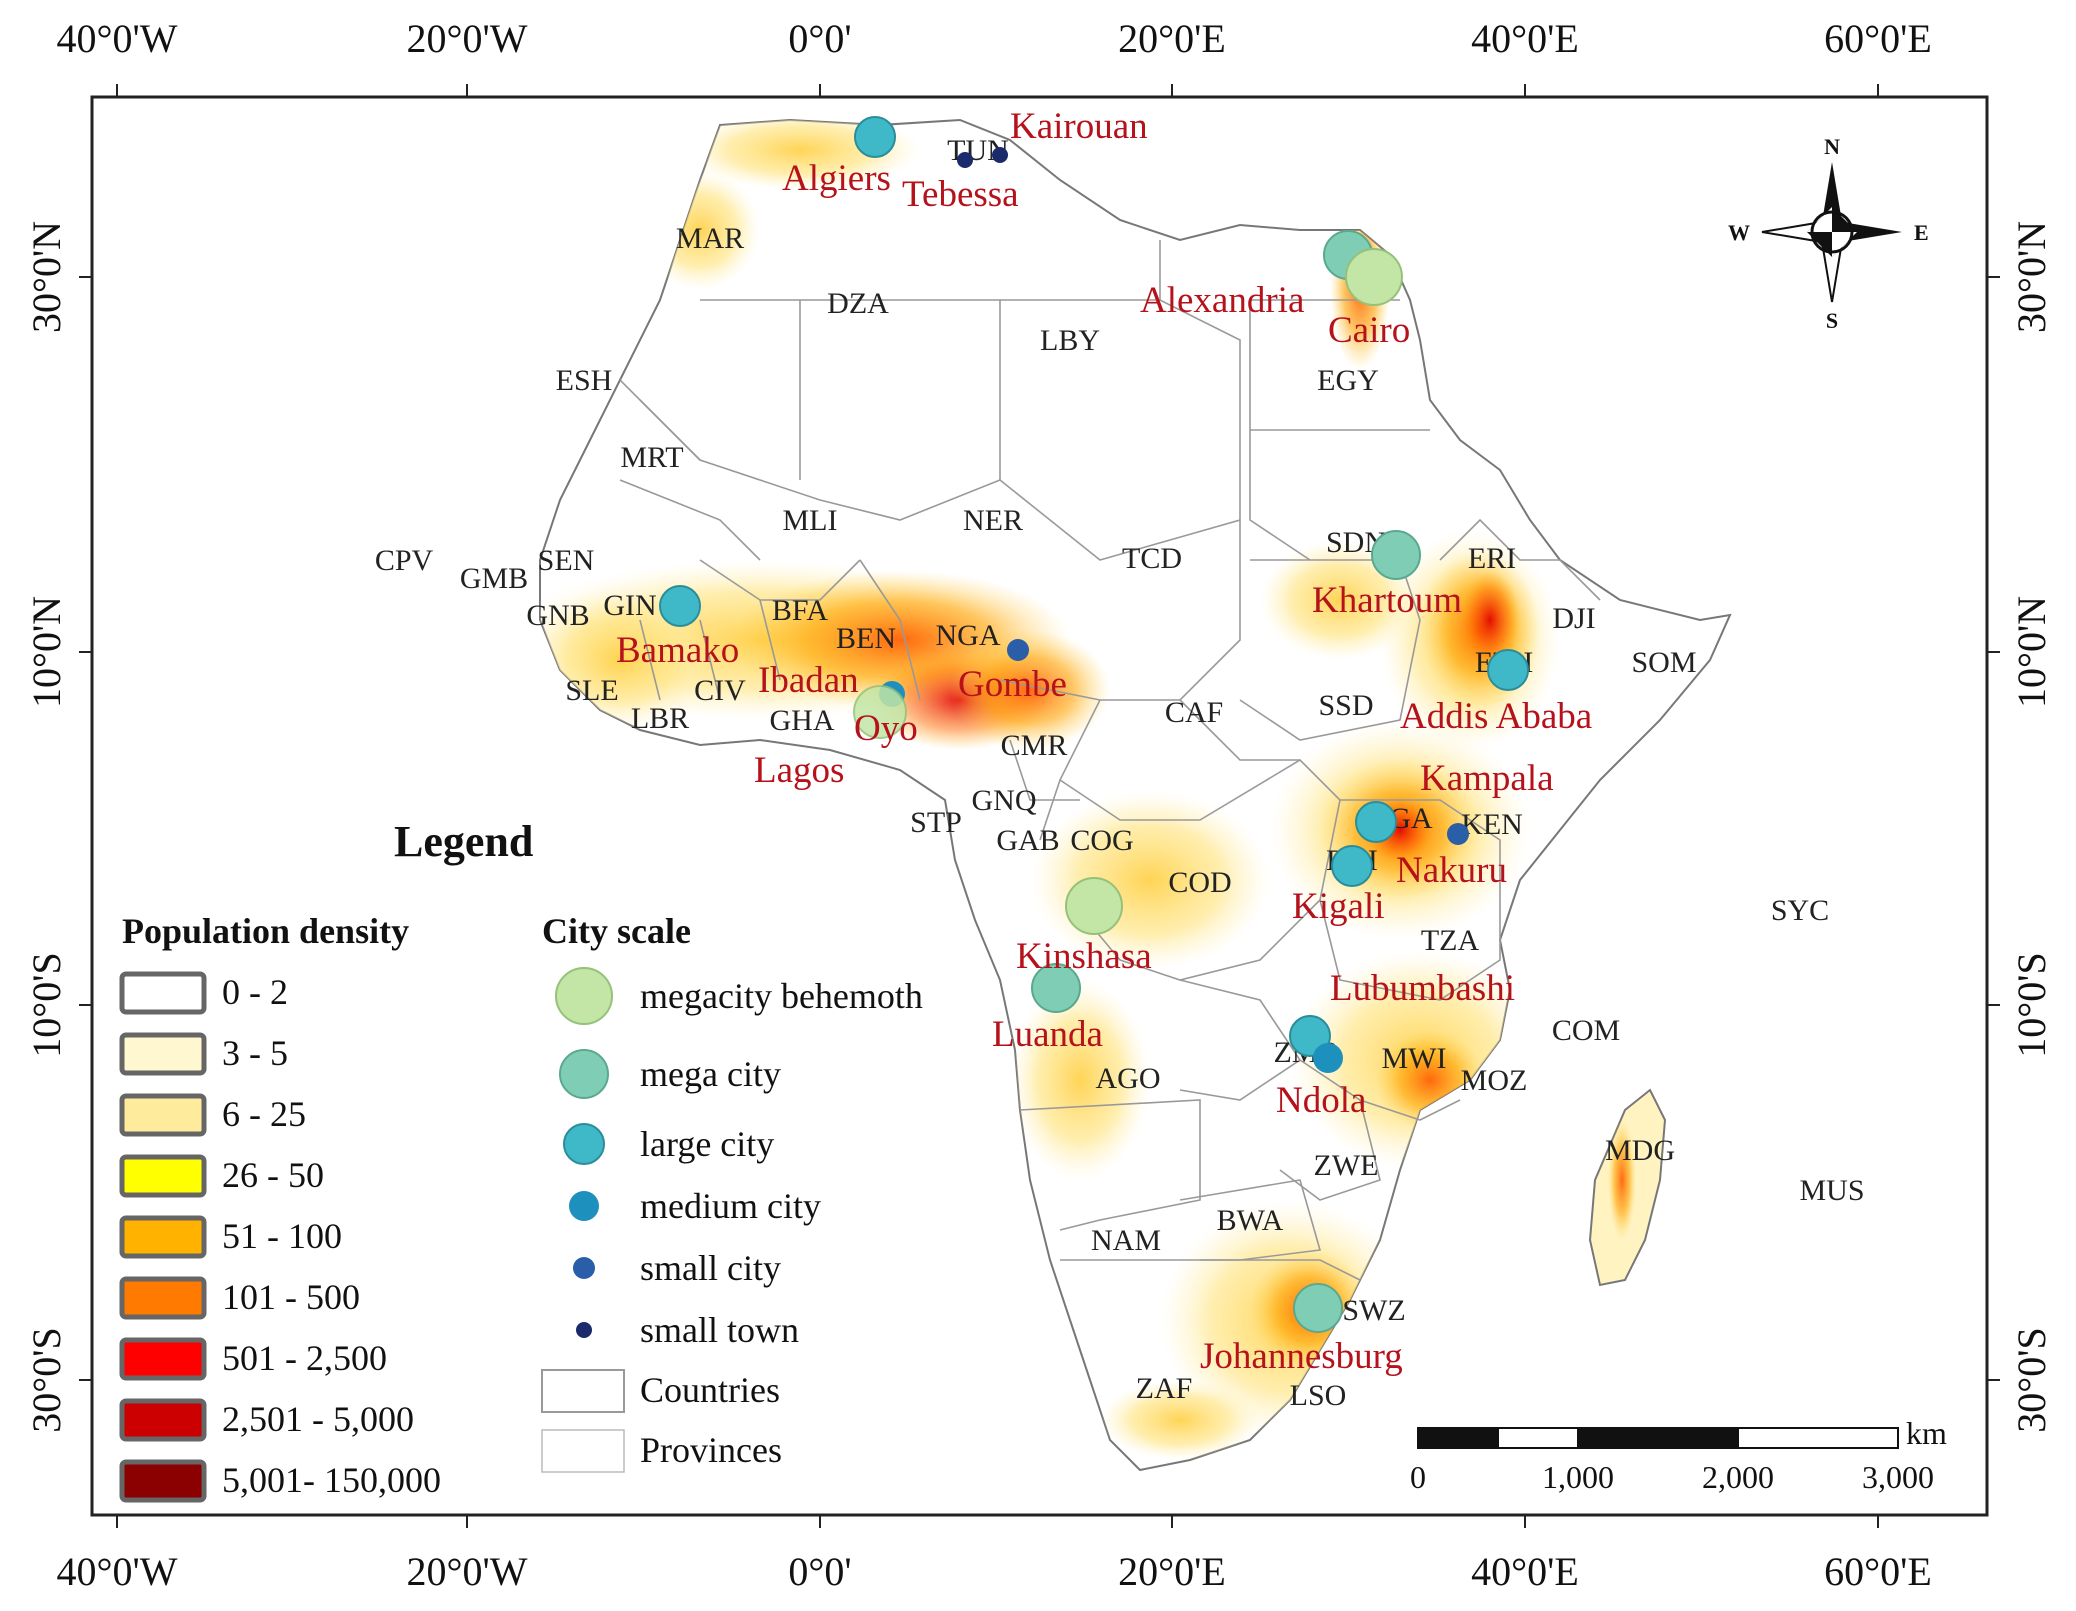  Describe the element at coordinates (1926, 1433) in the screenshot. I see `scale-unit: km` at that location.